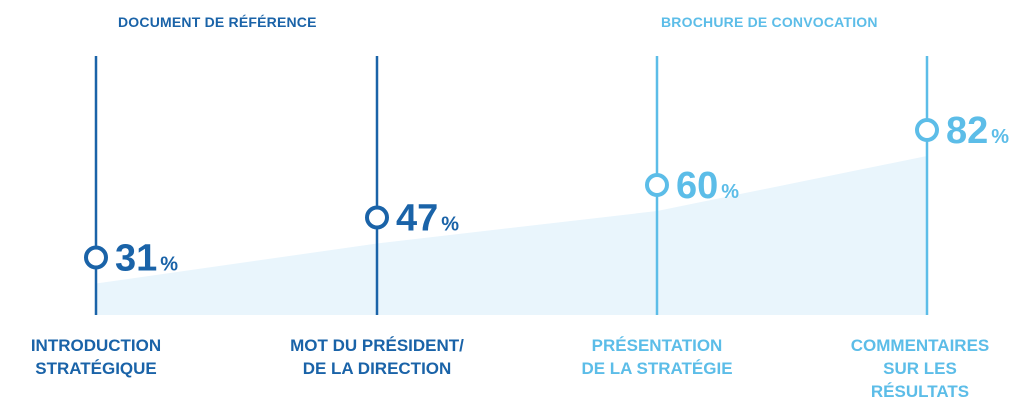 The image size is (1034, 403). What do you see at coordinates (657, 357) in the screenshot?
I see `category-label-presentation: PRÉSENTATION DE LA STRATÉGIE` at bounding box center [657, 357].